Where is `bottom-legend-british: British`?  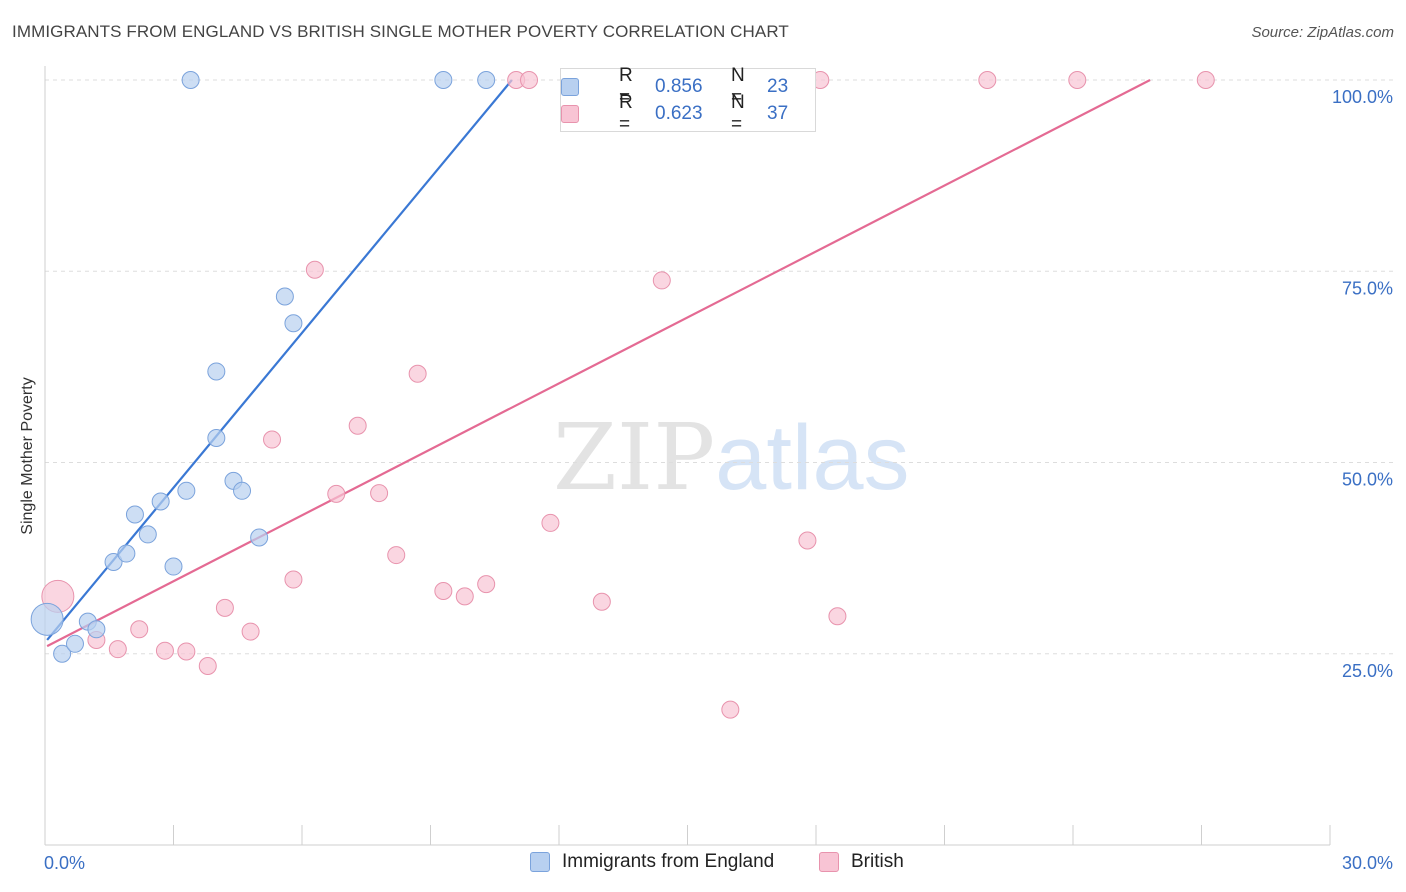
bottom-legend-british: British is located at coordinates (861, 862).